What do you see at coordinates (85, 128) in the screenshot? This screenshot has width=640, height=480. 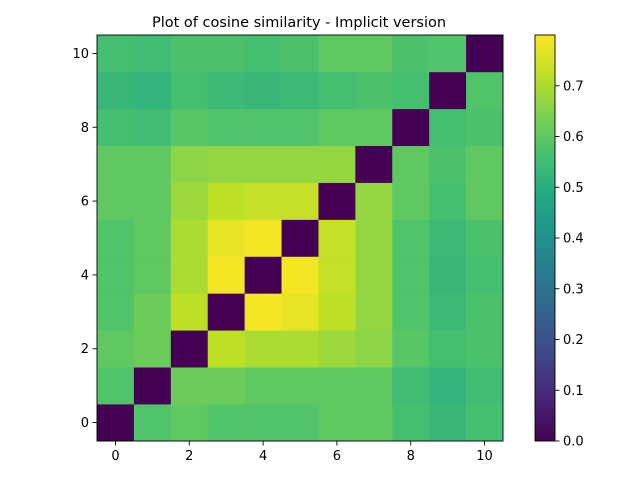 I see `y-tick-label: 8` at bounding box center [85, 128].